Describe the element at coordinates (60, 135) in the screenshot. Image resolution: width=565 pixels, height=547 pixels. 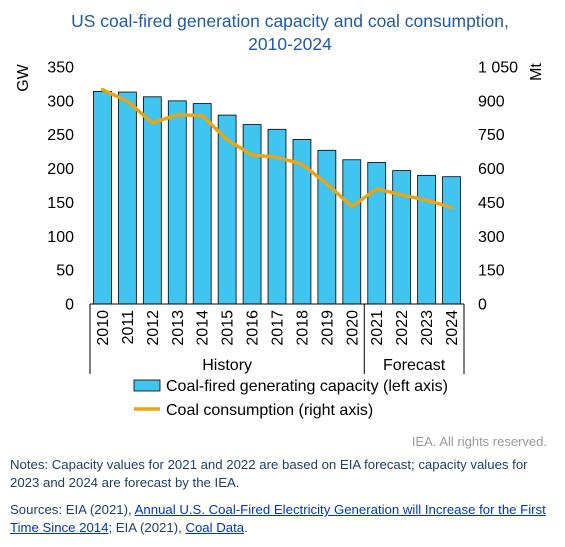
I see `left-tick-label: 250` at that location.